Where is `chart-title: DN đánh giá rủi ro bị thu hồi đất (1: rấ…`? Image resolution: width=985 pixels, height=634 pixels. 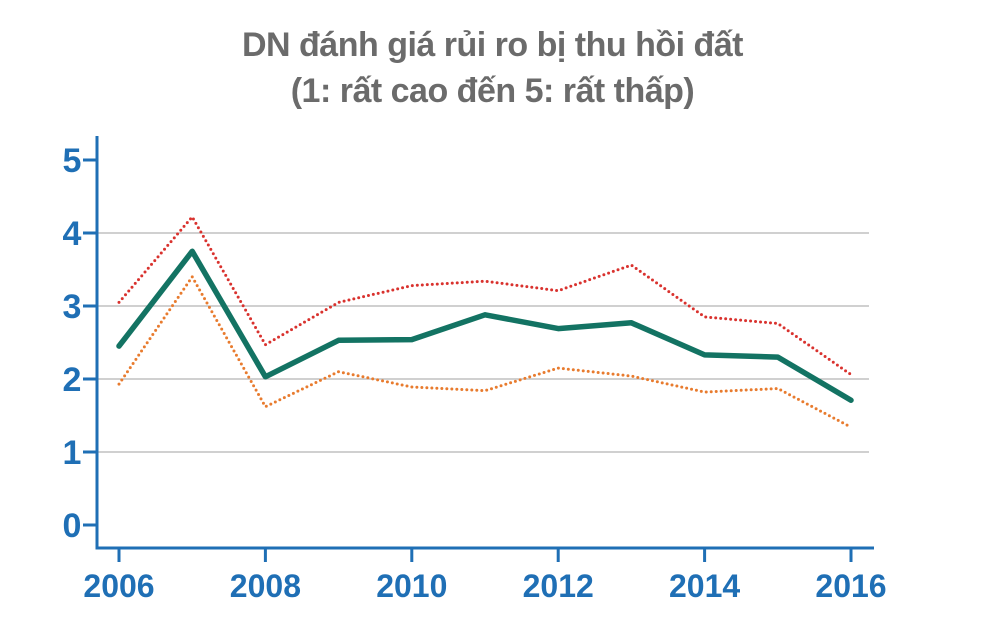 chart-title: DN đánh giá rủi ro bị thu hồi đất (1: rấ… is located at coordinates (492, 68).